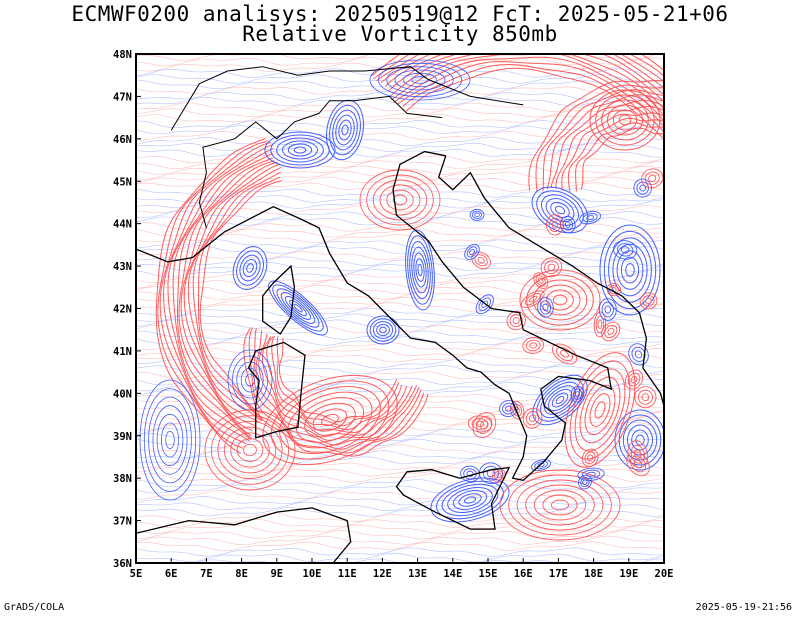 The height and width of the screenshot is (618, 800). I want to click on sardinia-coastline, so click(276, 390).